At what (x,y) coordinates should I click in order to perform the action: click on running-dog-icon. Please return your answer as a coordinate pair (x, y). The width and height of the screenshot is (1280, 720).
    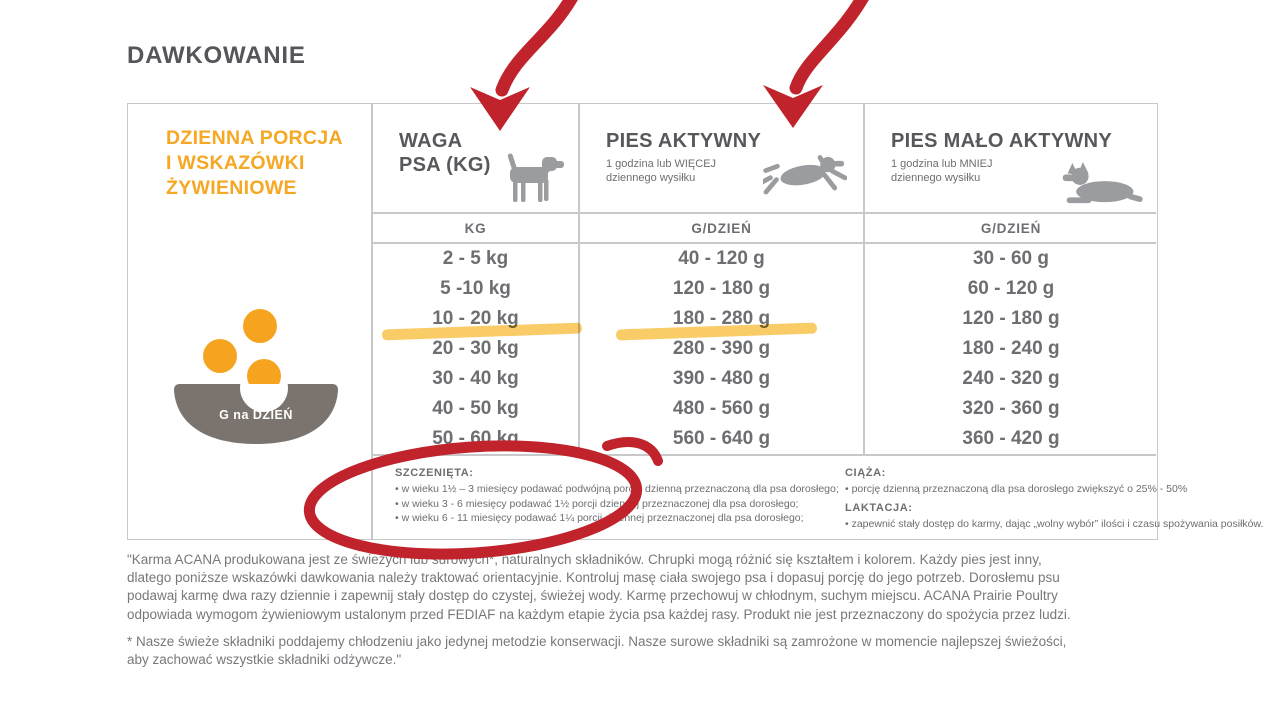
    Looking at the image, I should click on (805, 175).